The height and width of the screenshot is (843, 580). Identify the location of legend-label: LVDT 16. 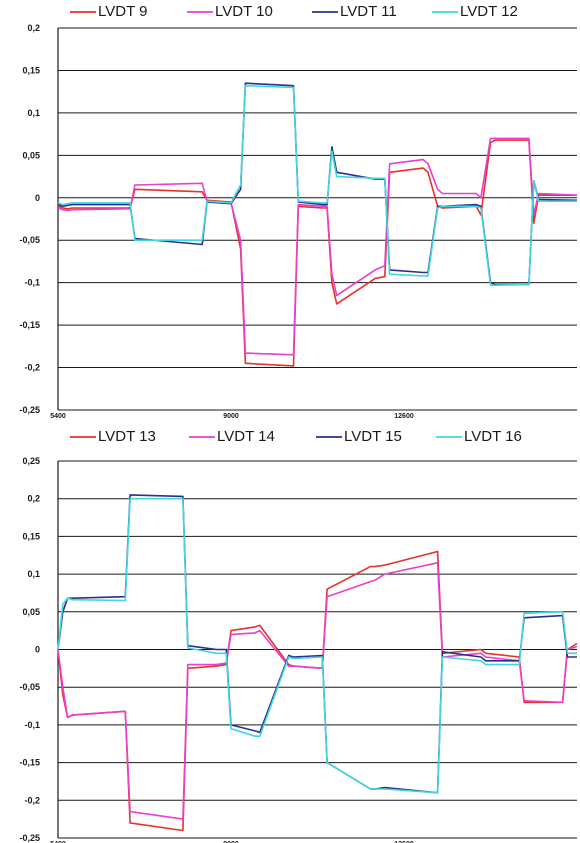
(493, 436).